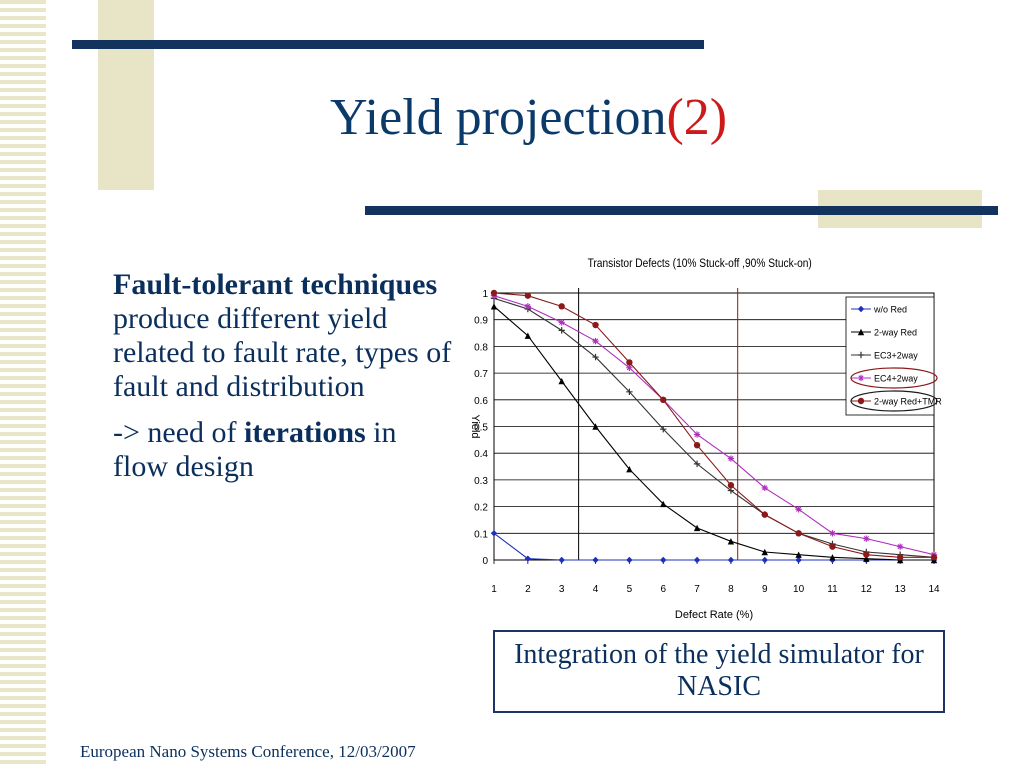 The width and height of the screenshot is (1024, 768). What do you see at coordinates (305, 432) in the screenshot?
I see `bold-iterations: iterations` at bounding box center [305, 432].